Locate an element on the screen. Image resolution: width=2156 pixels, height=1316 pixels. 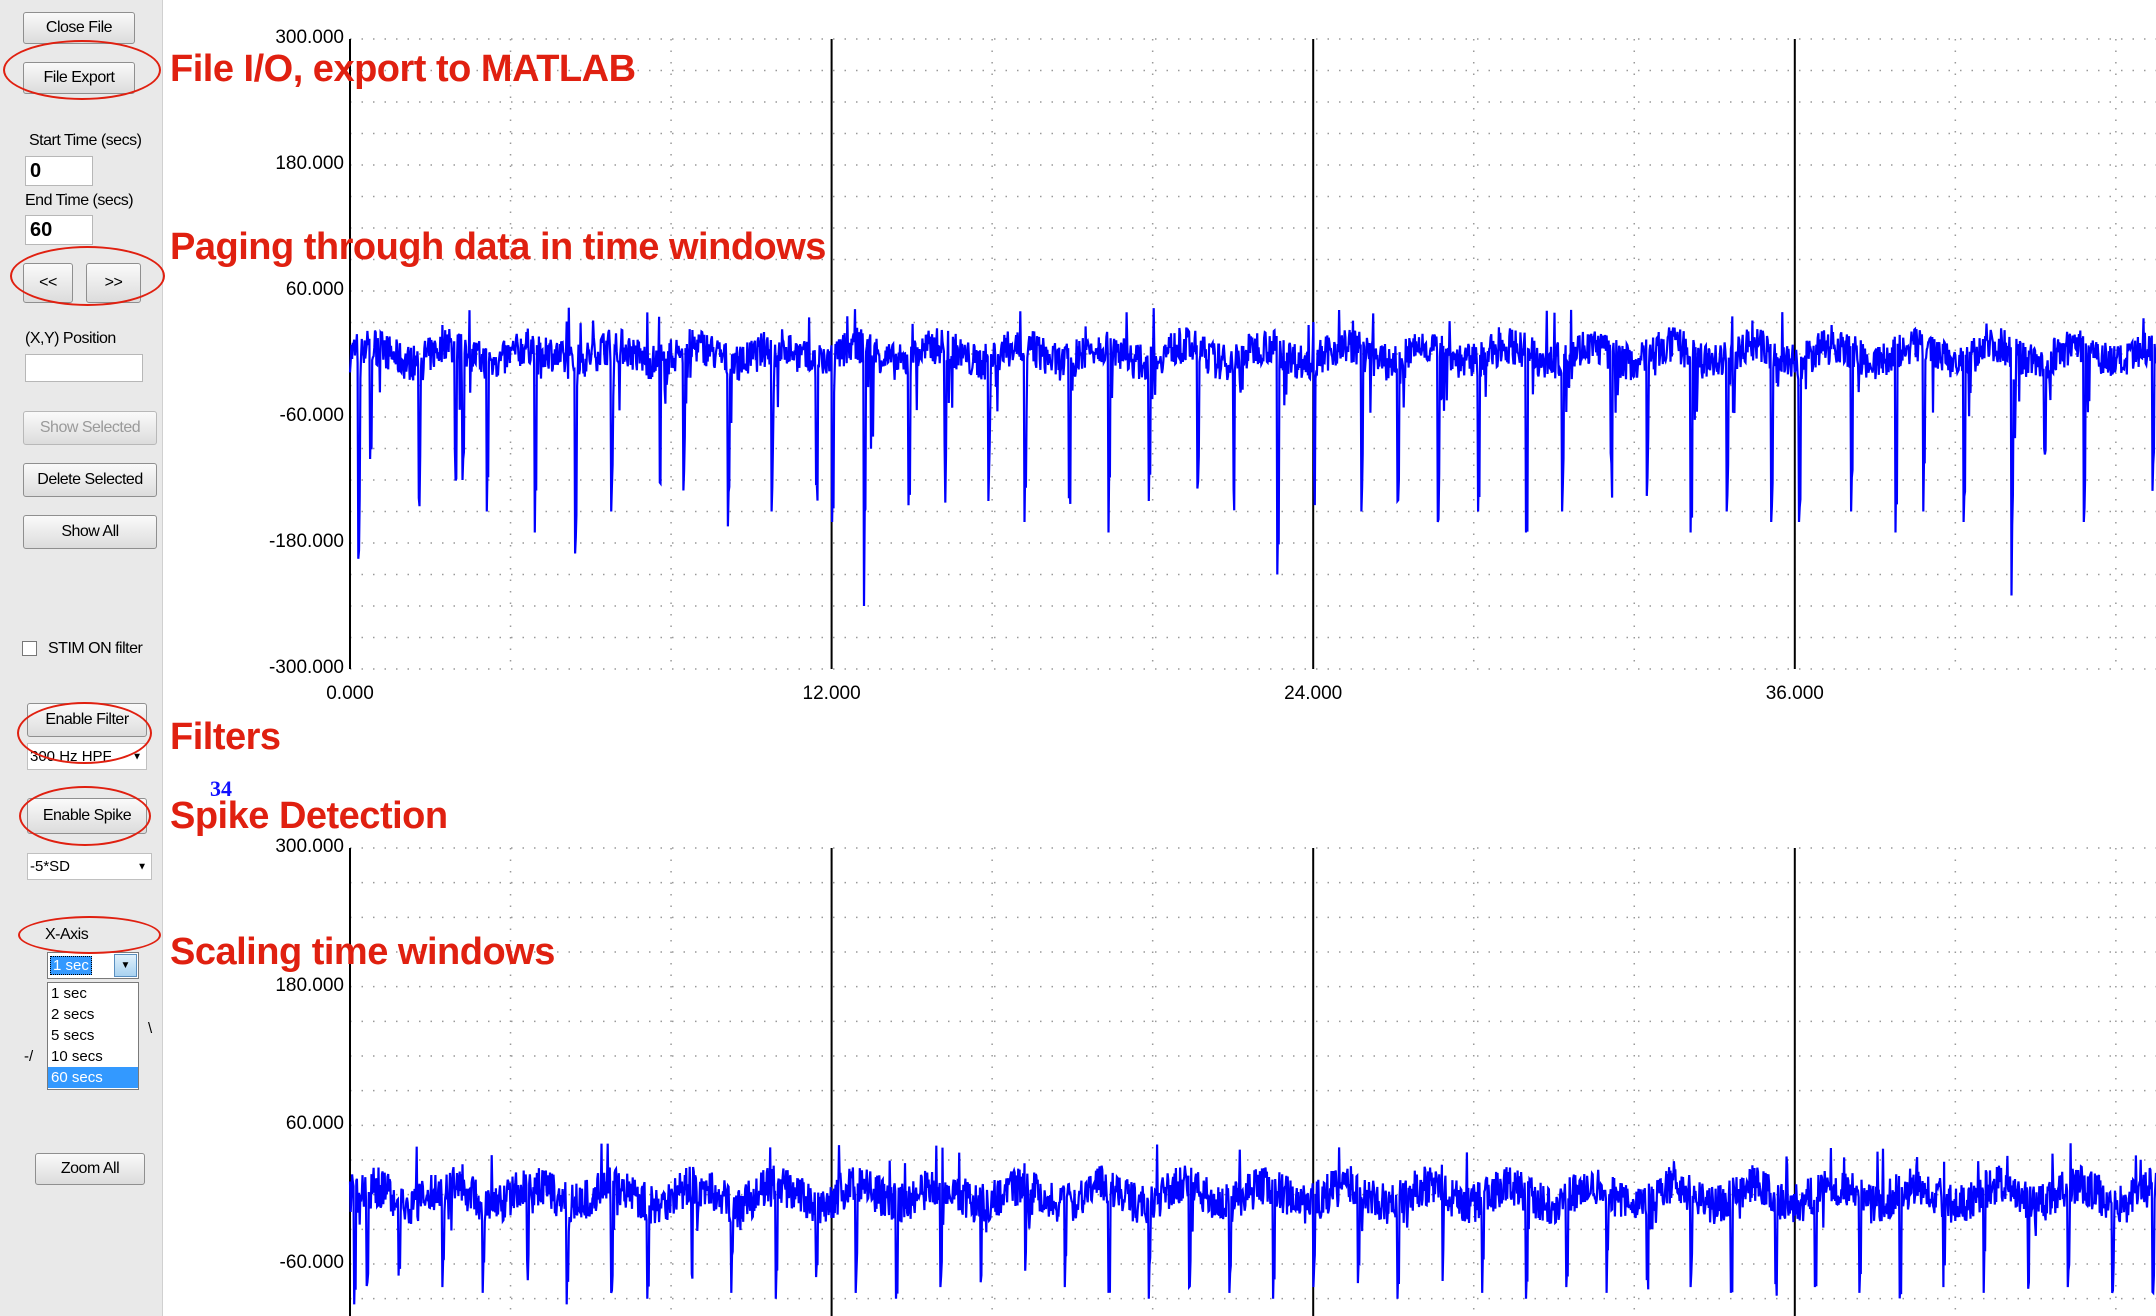
annotation-oval-xaxis is located at coordinates (89, 935).